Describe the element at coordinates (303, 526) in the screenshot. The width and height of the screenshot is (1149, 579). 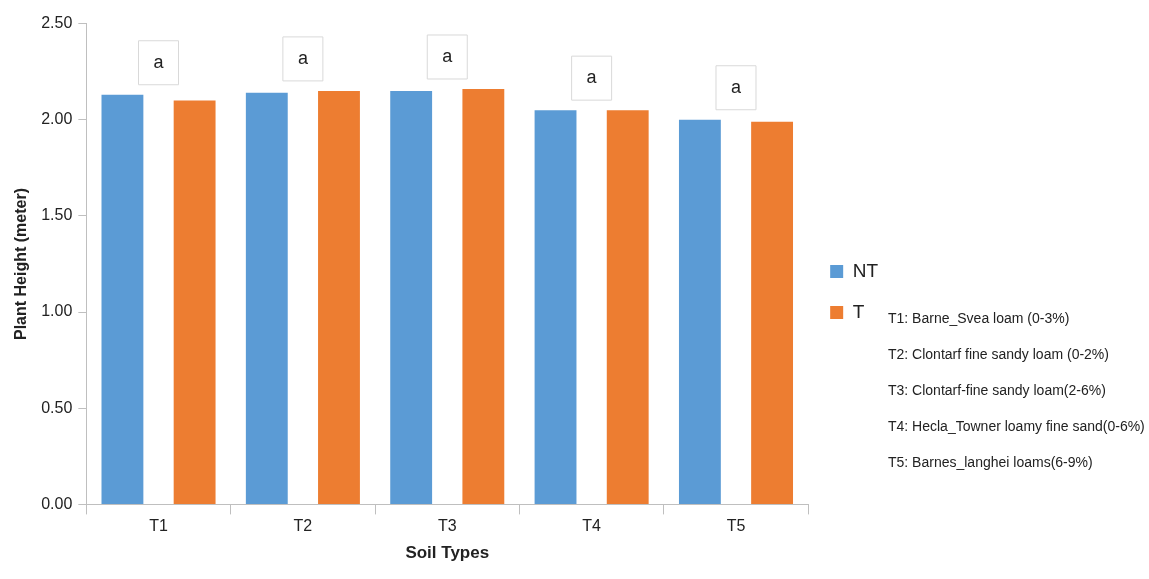
I see `x-tick-label: T2` at that location.